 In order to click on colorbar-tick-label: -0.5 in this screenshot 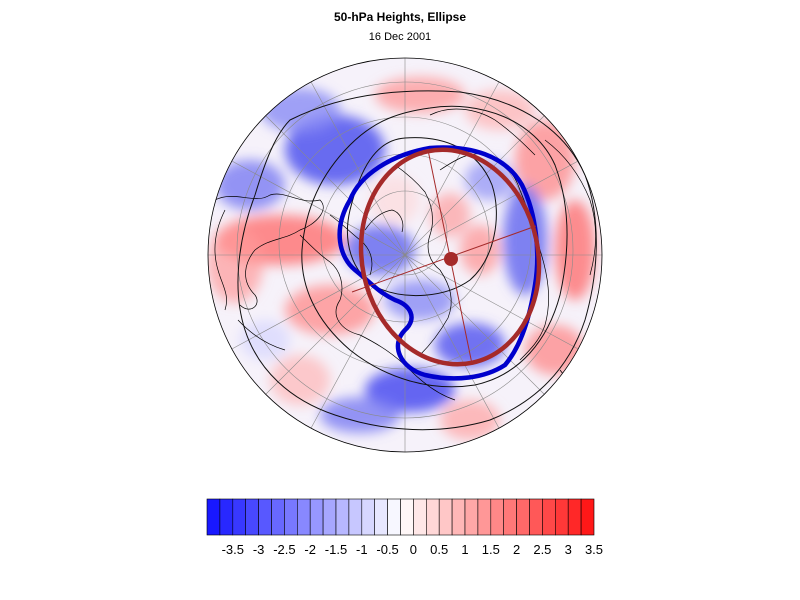, I will do `click(387, 549)`.